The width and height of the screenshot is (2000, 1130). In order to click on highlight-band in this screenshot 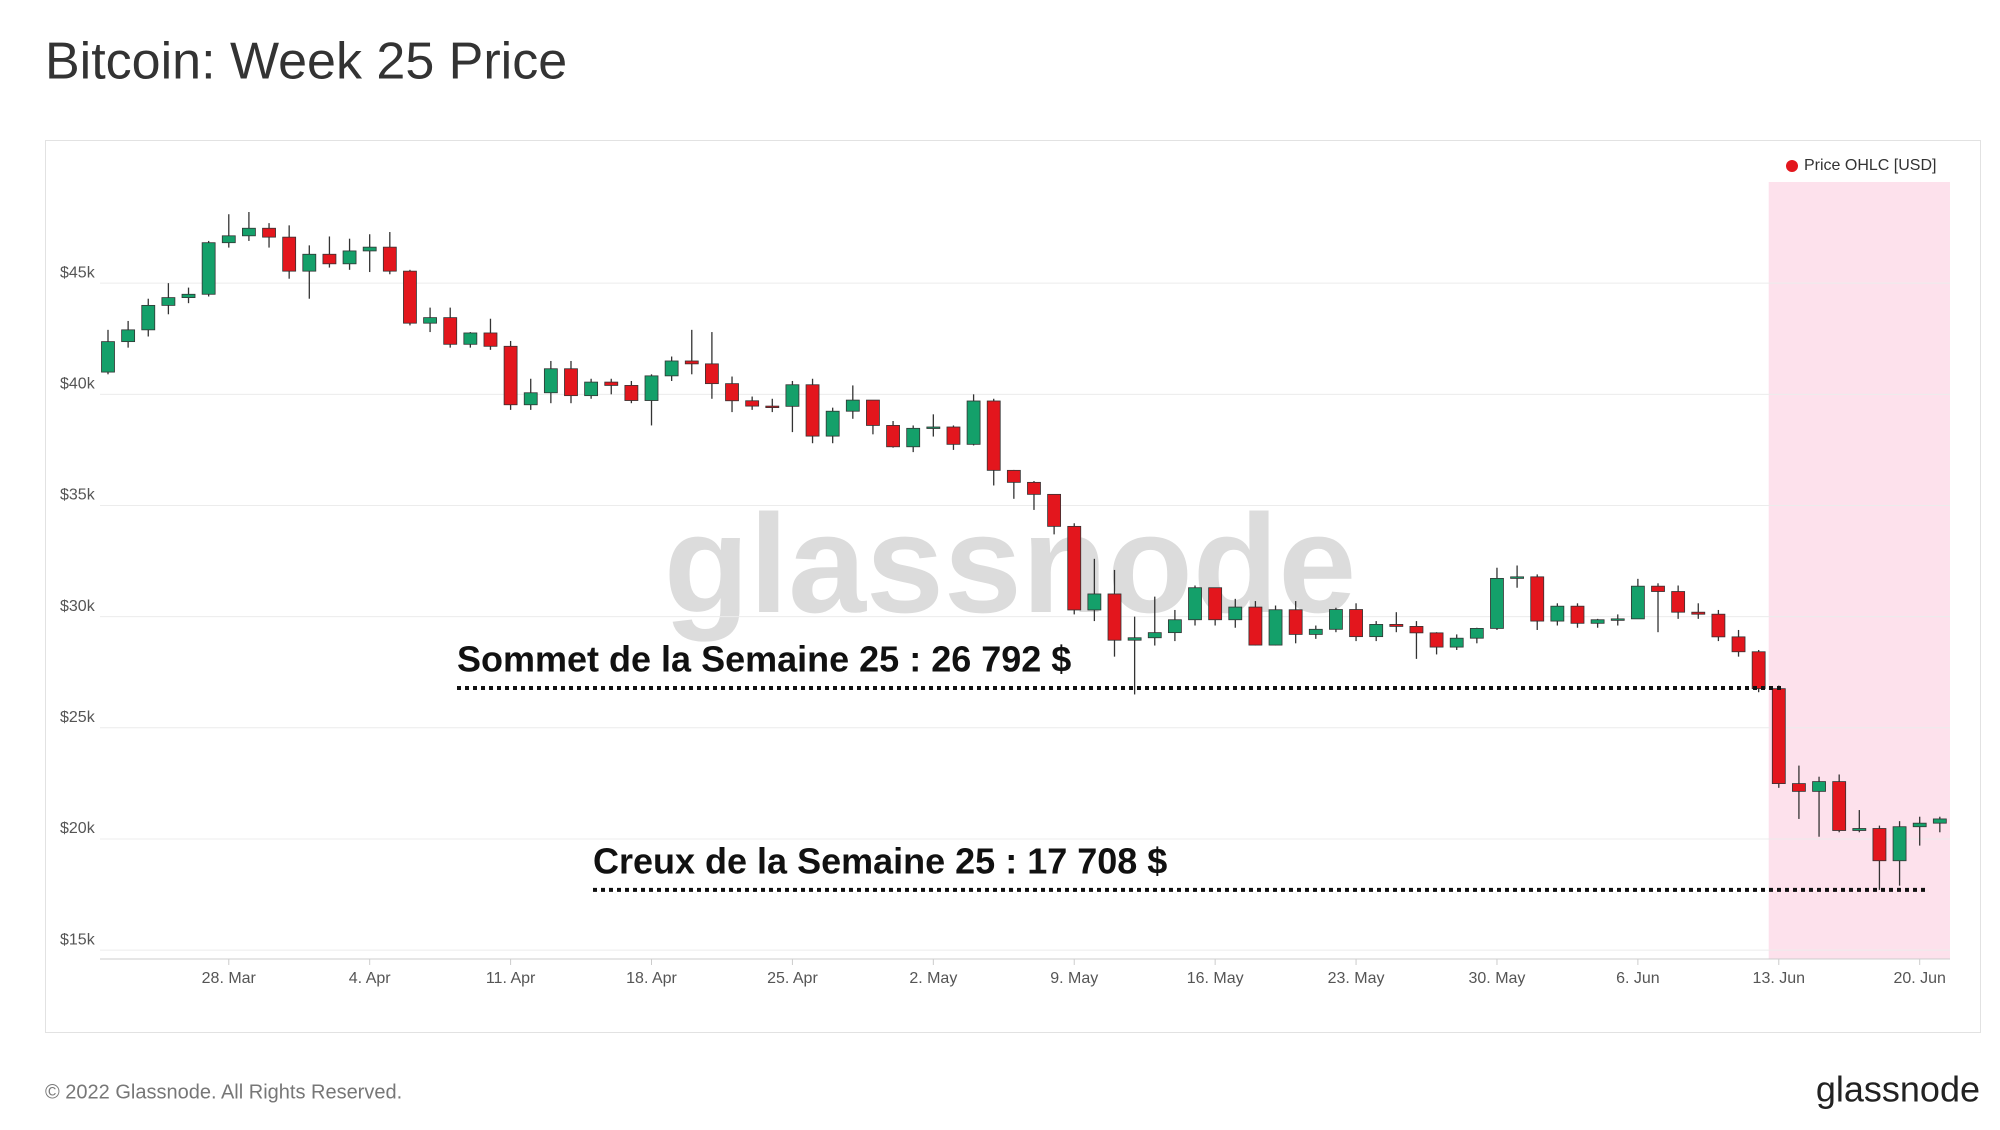, I will do `click(1859, 570)`.